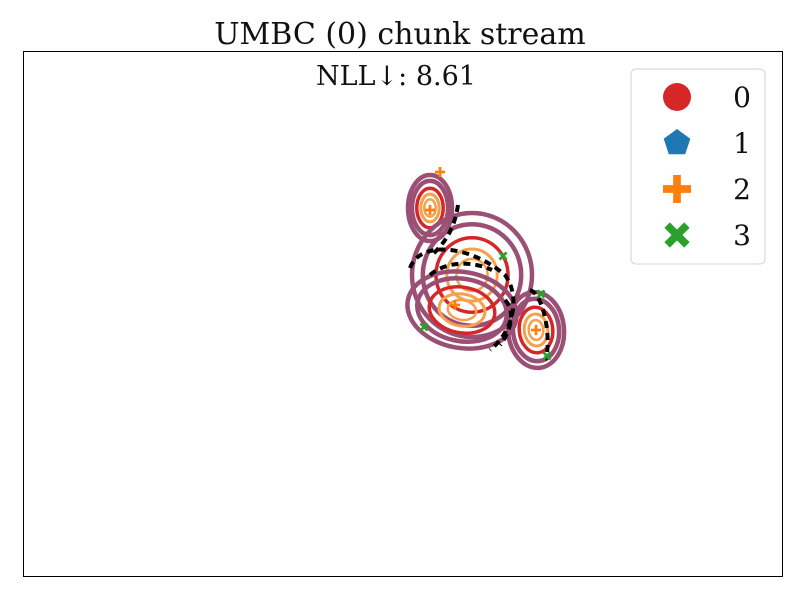  I want to click on data-points, so click(485, 264).